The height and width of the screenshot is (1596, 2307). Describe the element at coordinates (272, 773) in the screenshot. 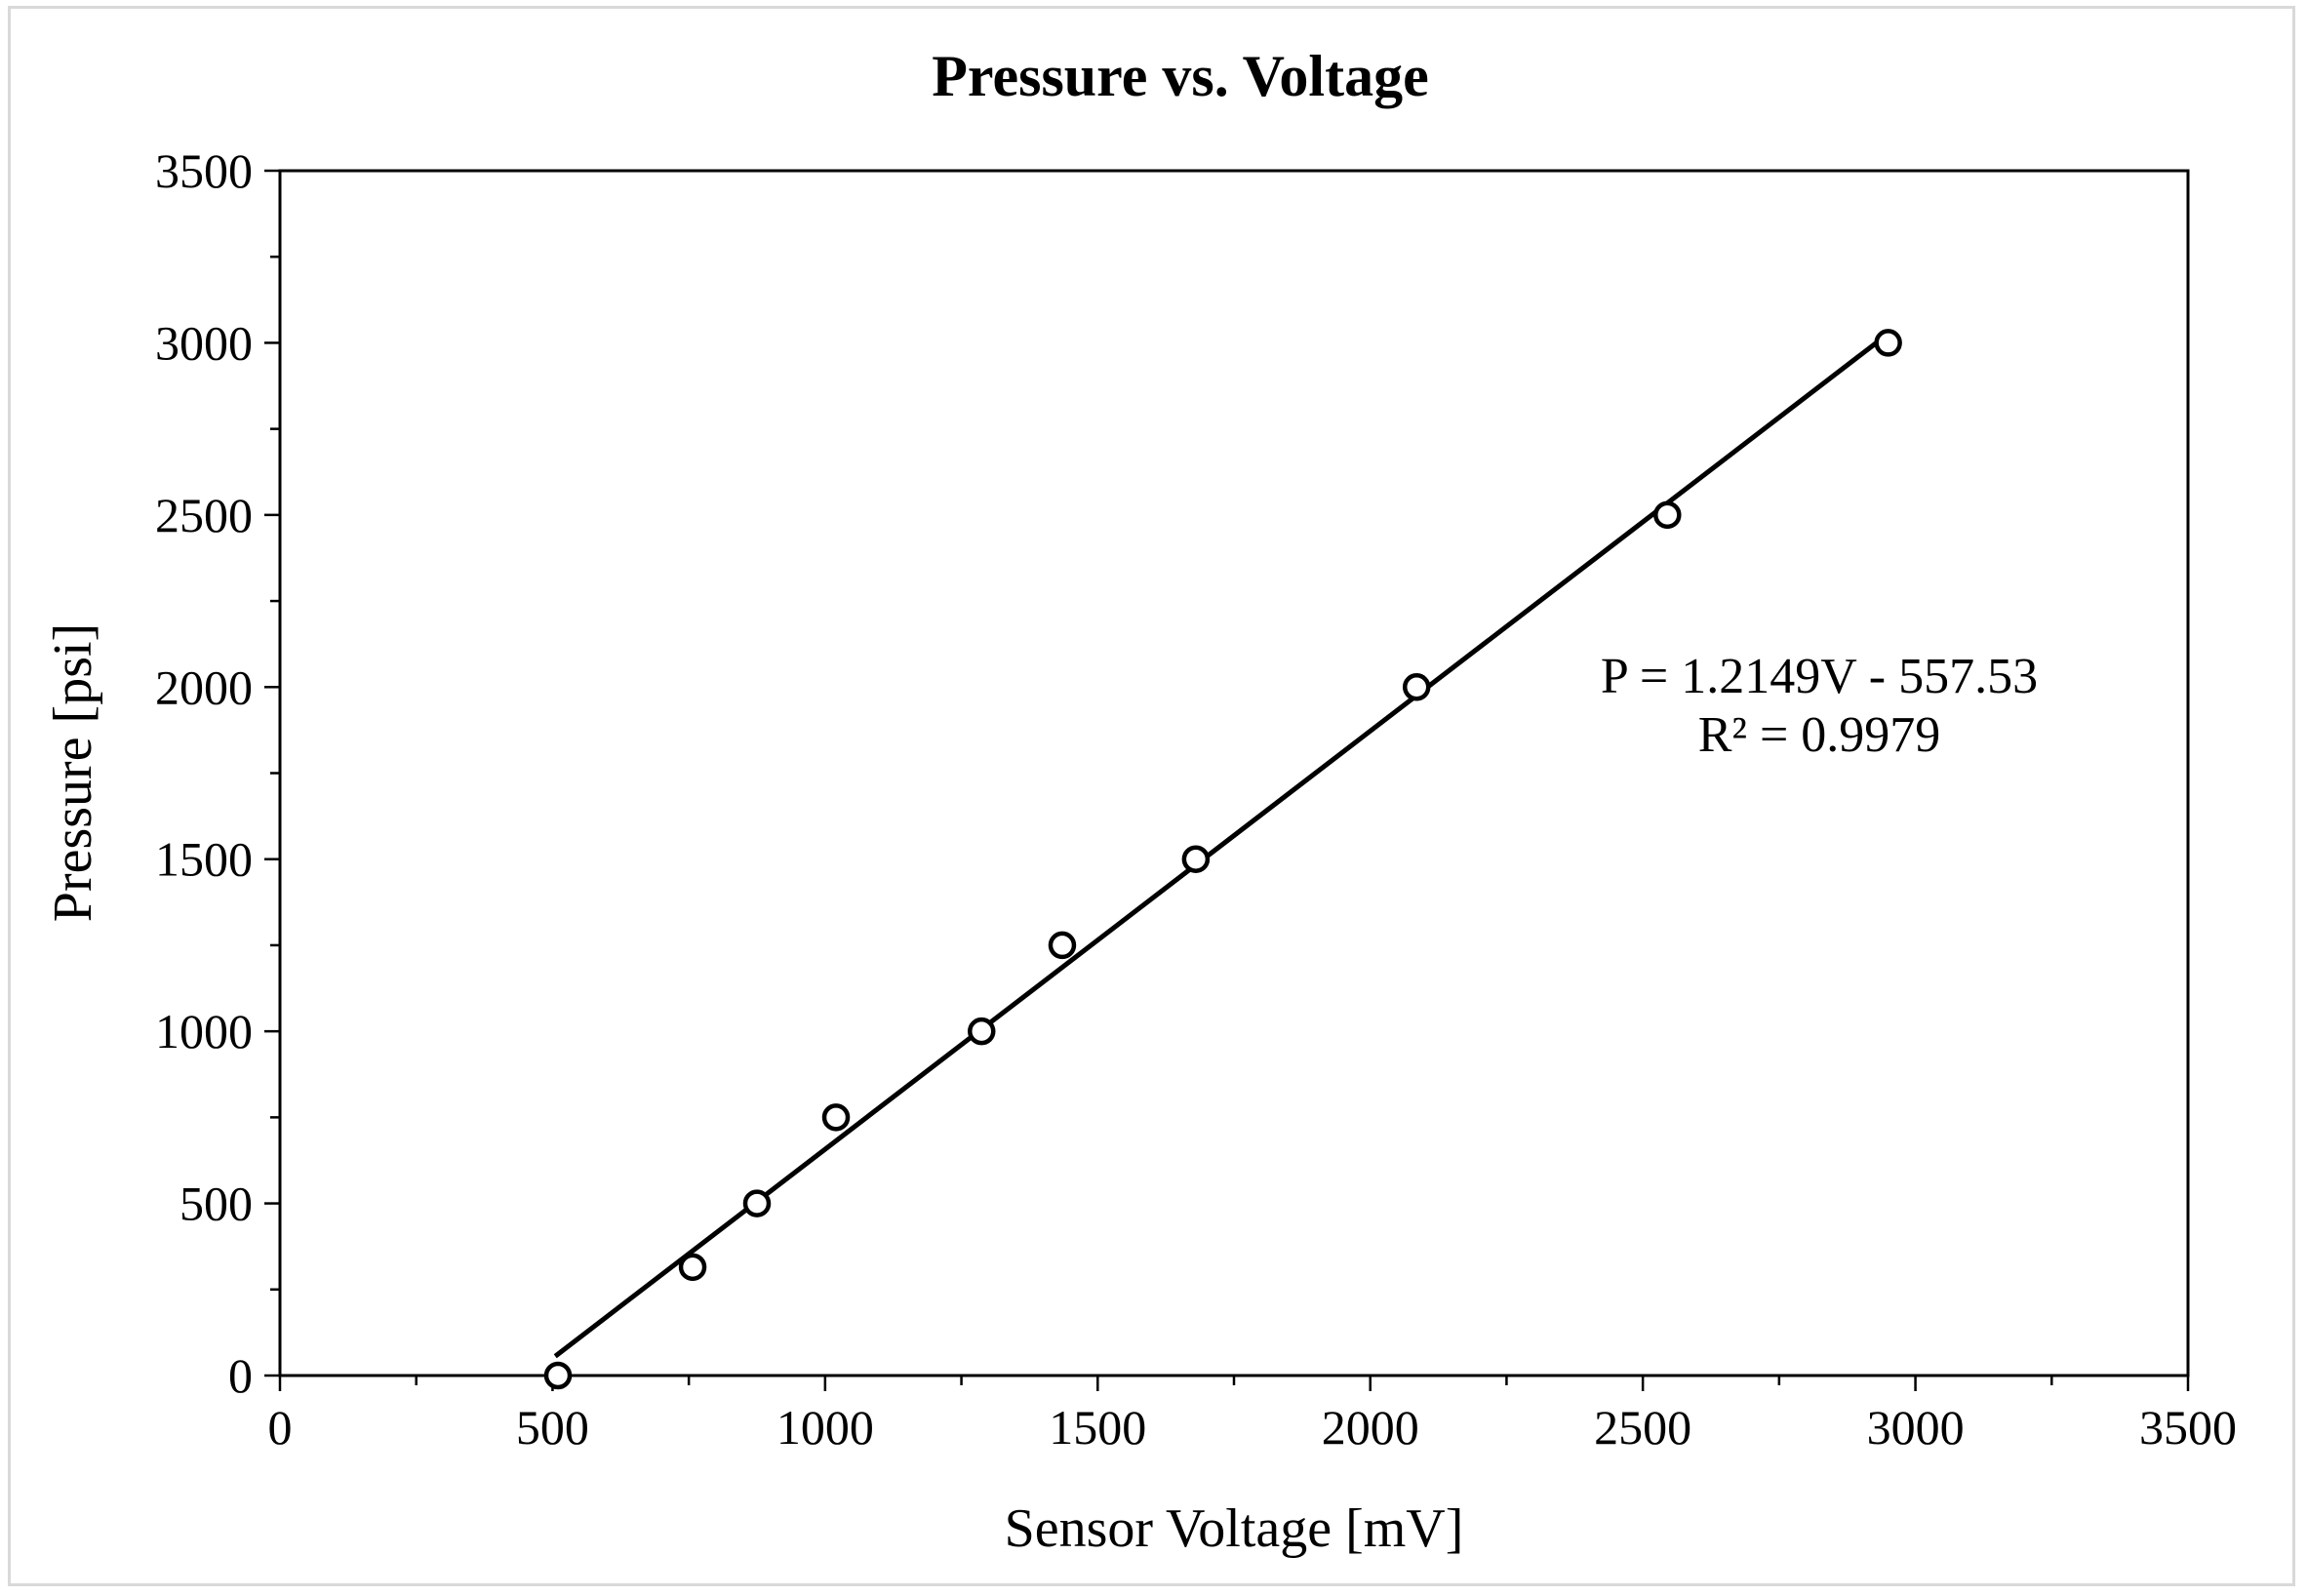

I see `y-axis-ticks` at that location.